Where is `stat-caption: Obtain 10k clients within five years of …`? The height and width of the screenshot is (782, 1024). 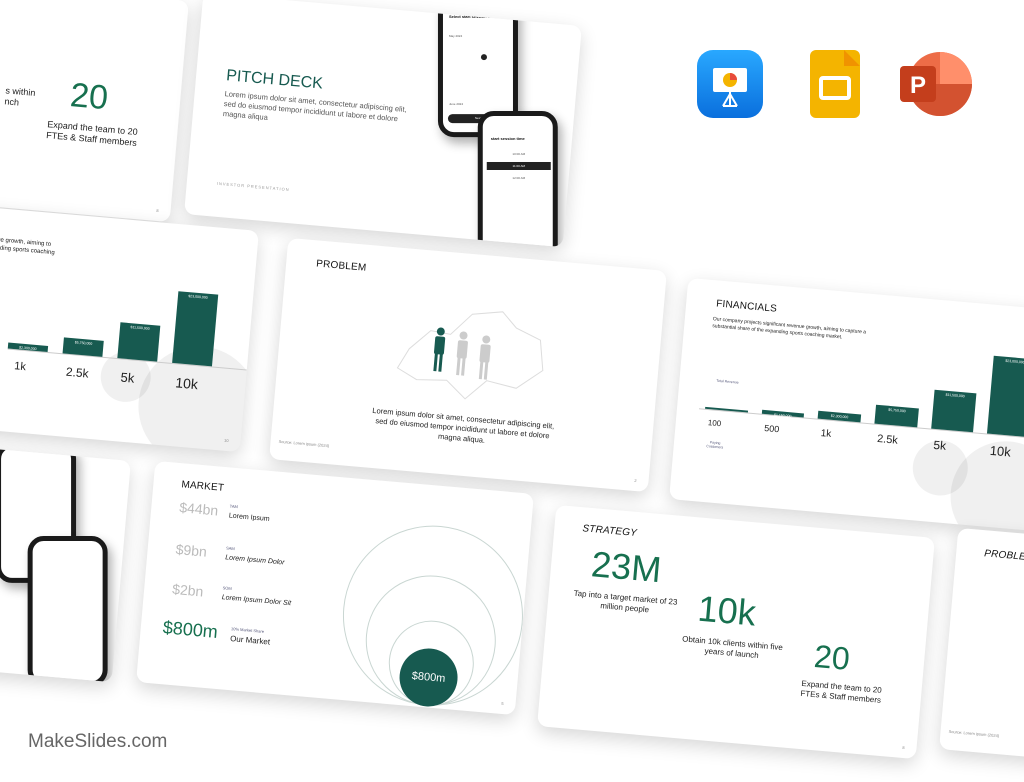 stat-caption: Obtain 10k clients within five years of … is located at coordinates (732, 648).